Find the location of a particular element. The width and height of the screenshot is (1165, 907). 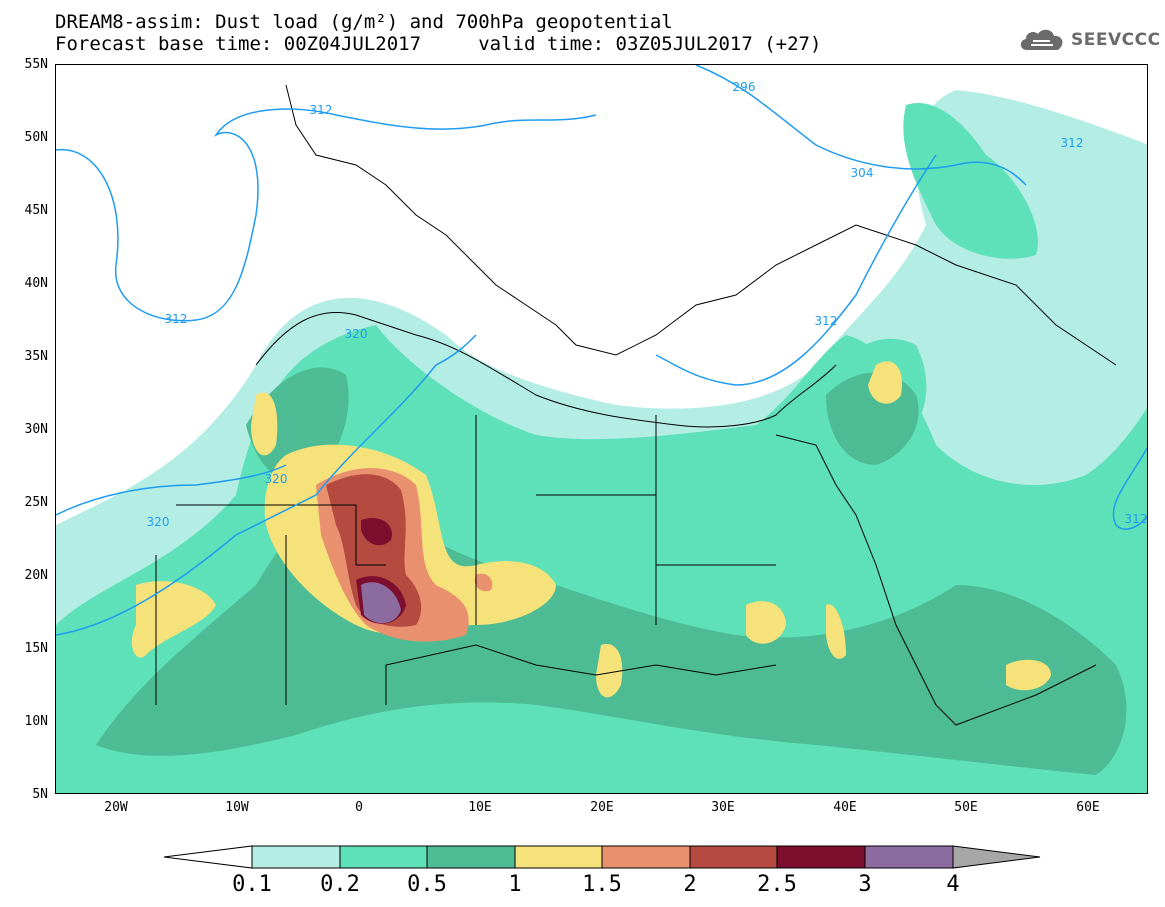

lat-label: 55N is located at coordinates (36, 64).